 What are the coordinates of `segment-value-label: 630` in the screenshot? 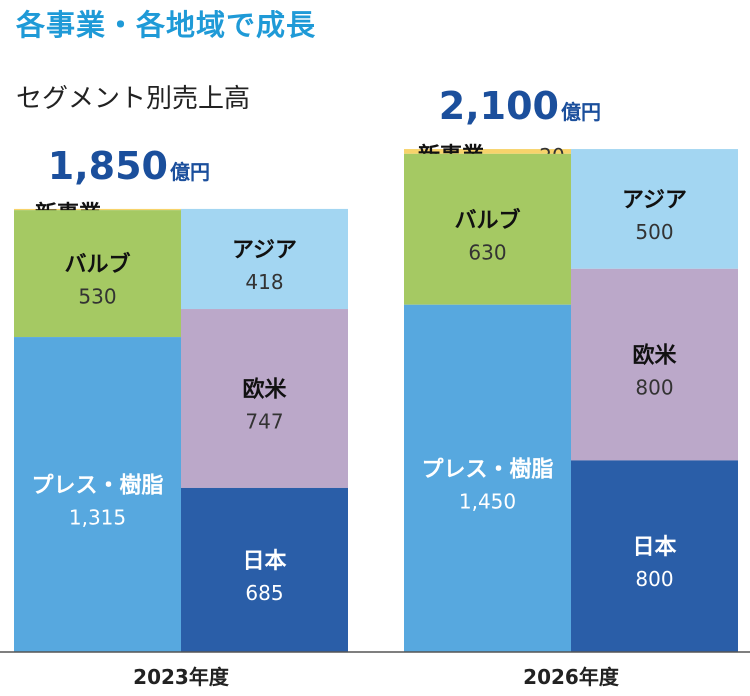 It's located at (487, 252).